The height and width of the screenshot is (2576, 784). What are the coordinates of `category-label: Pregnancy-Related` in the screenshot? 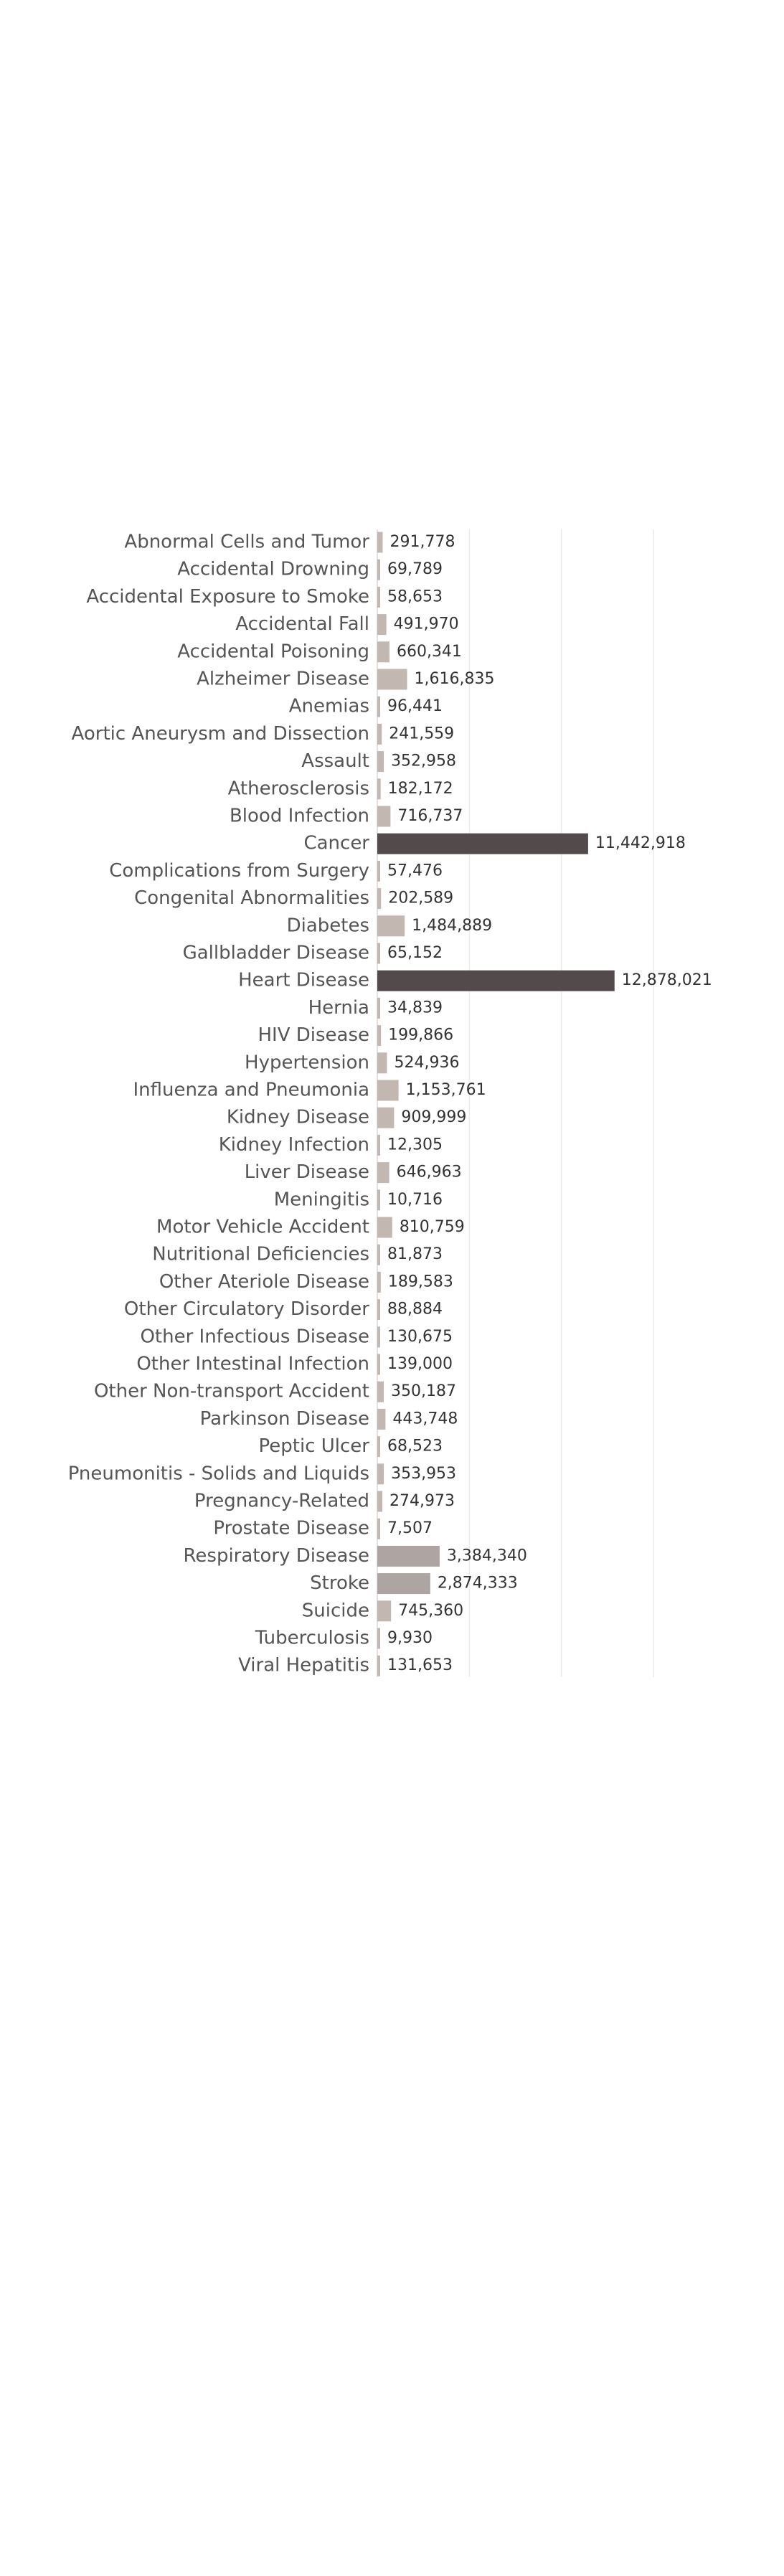 It's located at (281, 1501).